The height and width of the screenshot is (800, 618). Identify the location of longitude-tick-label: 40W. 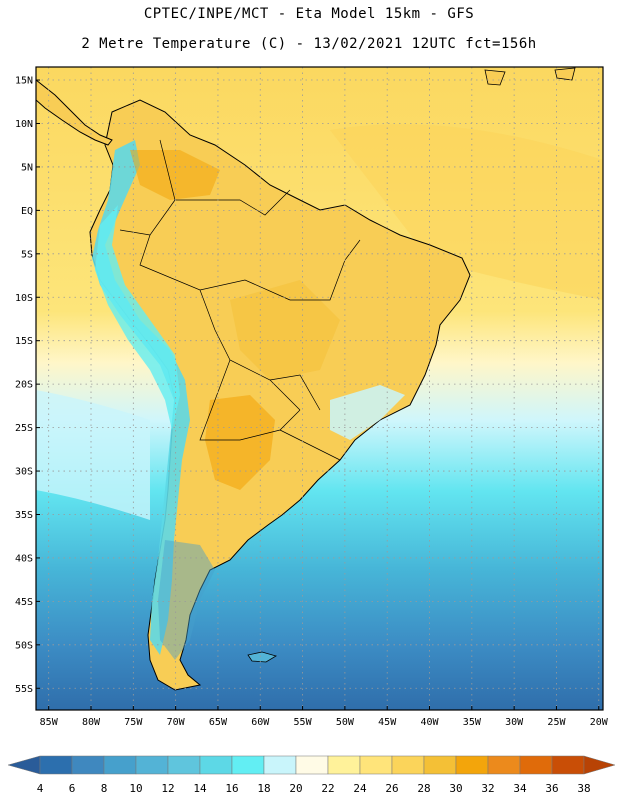
(429, 722).